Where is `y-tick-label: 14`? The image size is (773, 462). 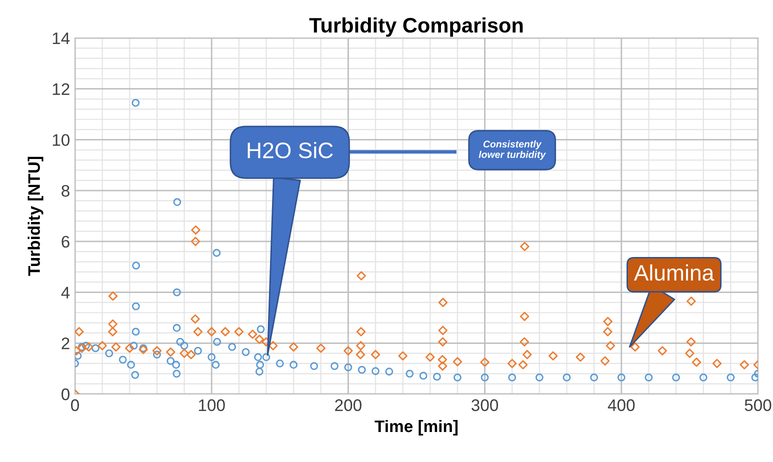 y-tick-label: 14 is located at coordinates (61, 38).